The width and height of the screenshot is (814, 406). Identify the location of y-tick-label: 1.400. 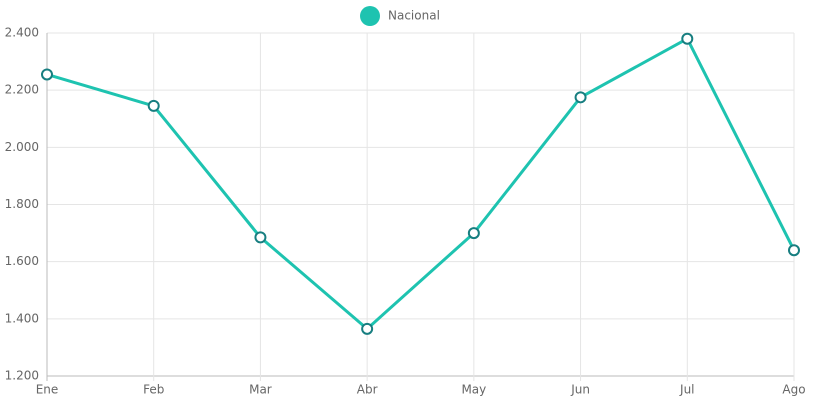
(22, 318).